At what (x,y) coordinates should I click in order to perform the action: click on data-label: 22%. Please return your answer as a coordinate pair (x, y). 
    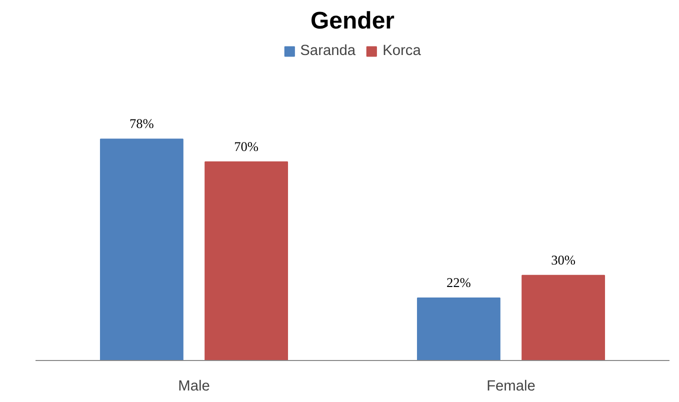
    Looking at the image, I should click on (458, 282).